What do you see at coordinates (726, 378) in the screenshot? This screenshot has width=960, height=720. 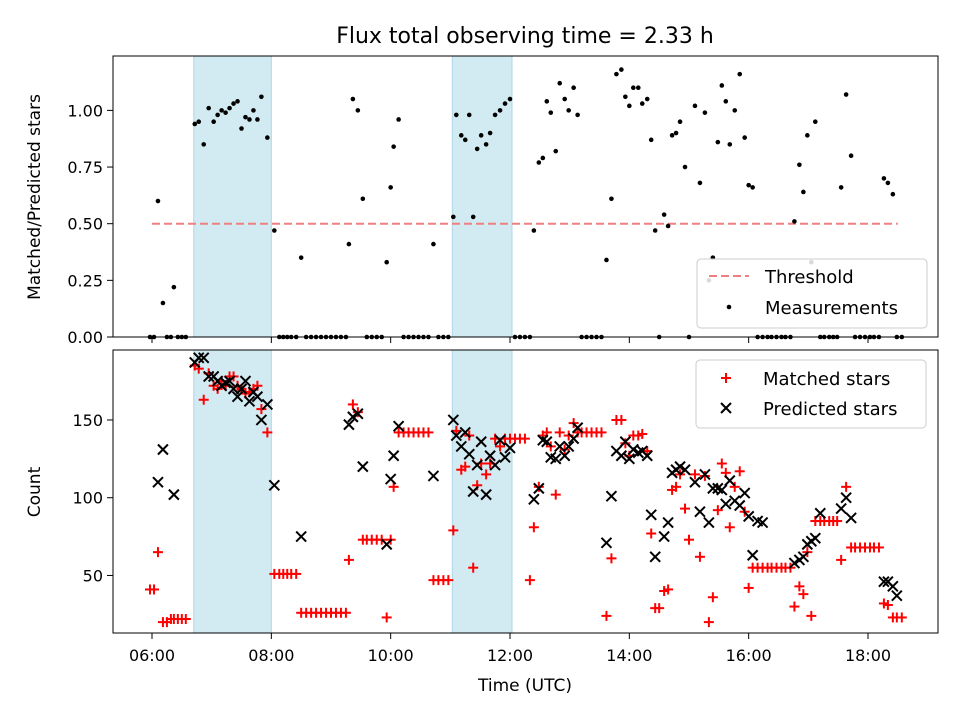 I see `matched-legend-marker` at bounding box center [726, 378].